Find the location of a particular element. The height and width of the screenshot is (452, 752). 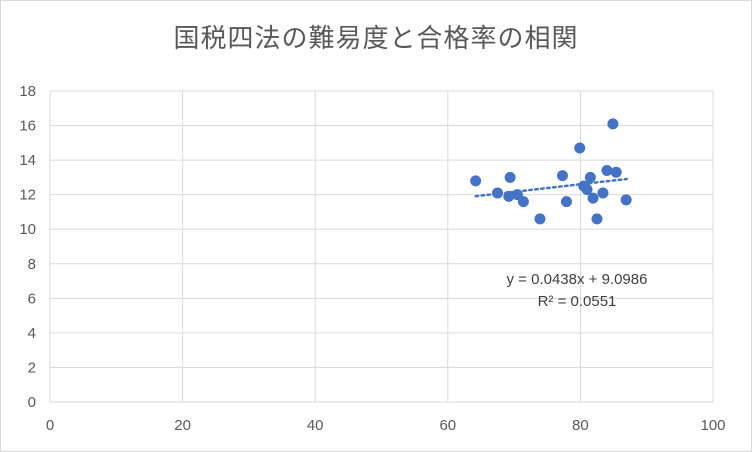

y-tick-label: 10 is located at coordinates (27, 229).